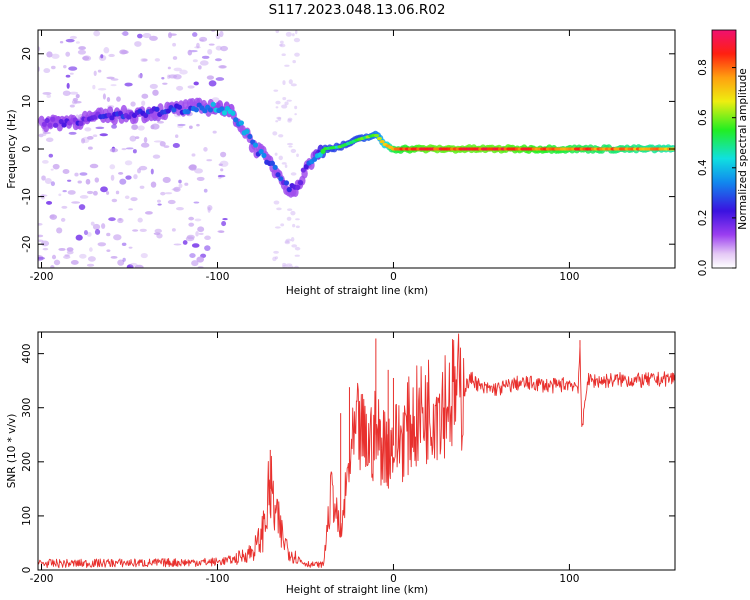 The width and height of the screenshot is (750, 600). What do you see at coordinates (12, 148) in the screenshot?
I see `spectrogram-y-label: Frequency (Hz)` at bounding box center [12, 148].